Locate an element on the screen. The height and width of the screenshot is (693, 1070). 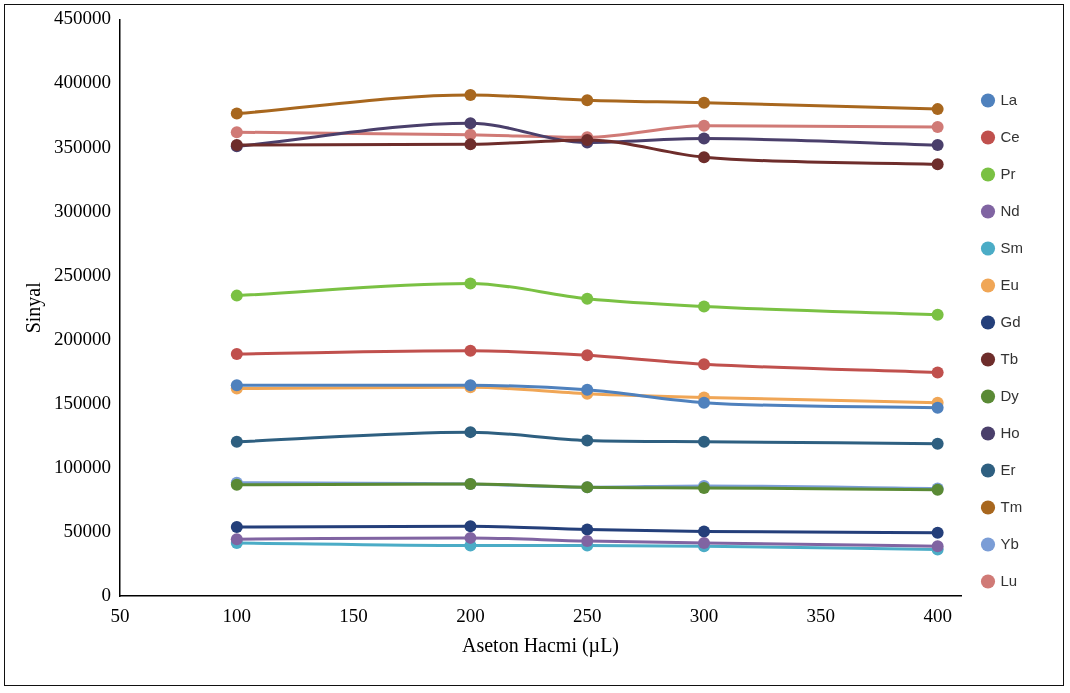
y-tick-label: 50000 is located at coordinates (87, 531).